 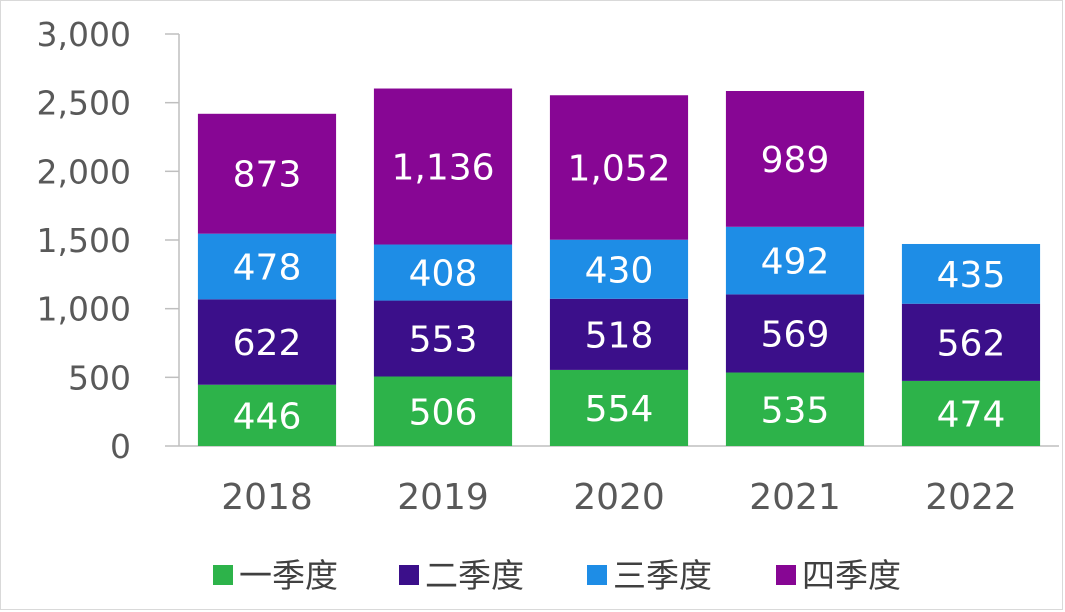 I want to click on x-category-label: 2022, so click(x=971, y=497).